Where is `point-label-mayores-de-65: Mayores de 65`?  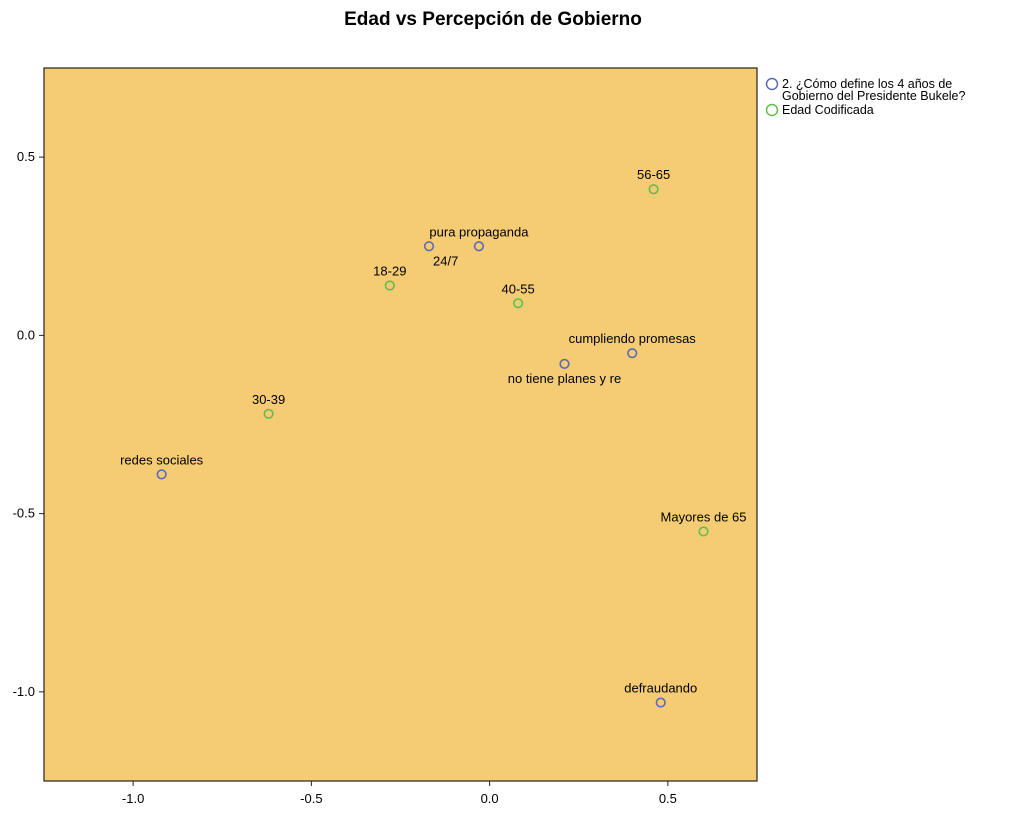
point-label-mayores-de-65: Mayores de 65 is located at coordinates (704, 516).